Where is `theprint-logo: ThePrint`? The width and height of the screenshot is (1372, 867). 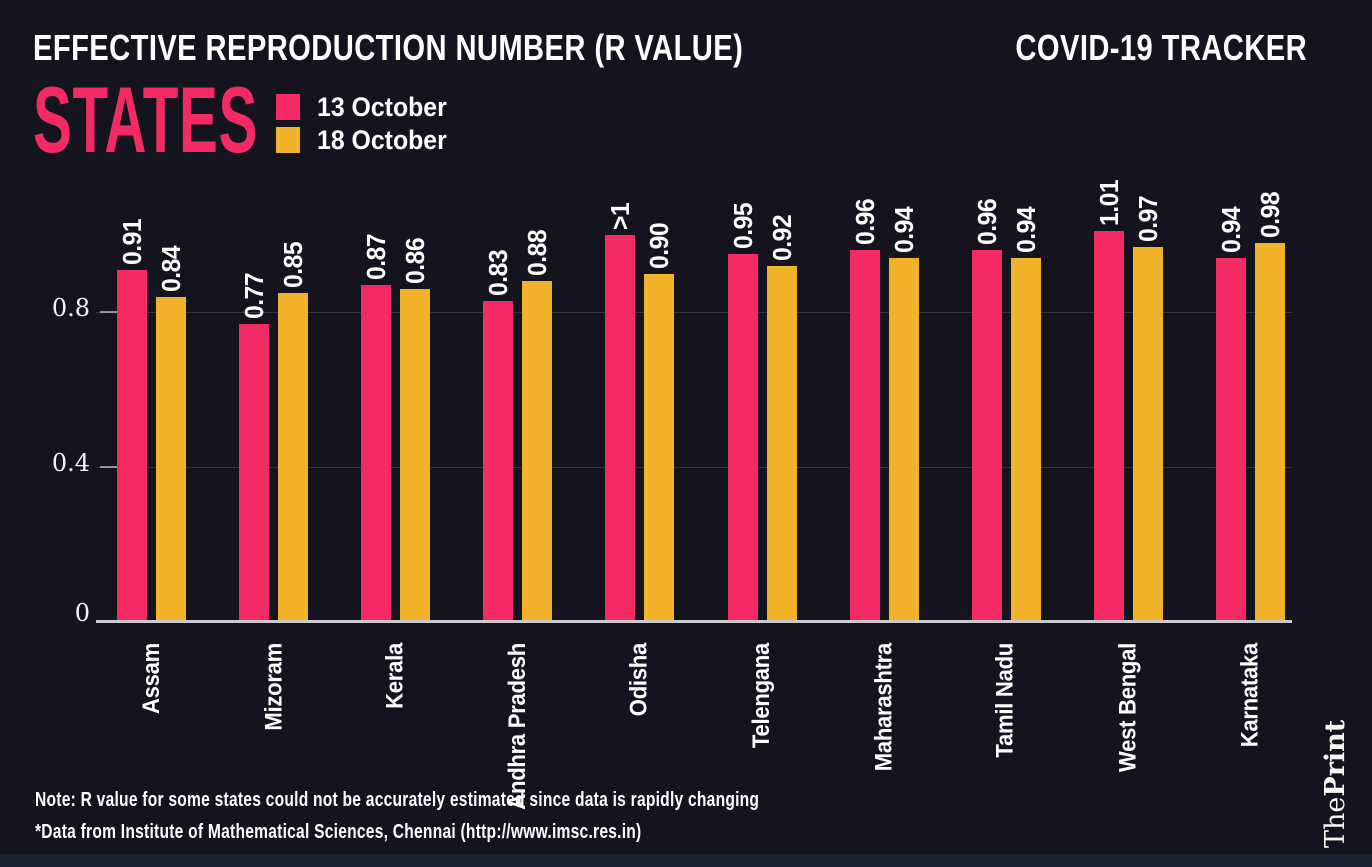
theprint-logo: ThePrint is located at coordinates (1335, 783).